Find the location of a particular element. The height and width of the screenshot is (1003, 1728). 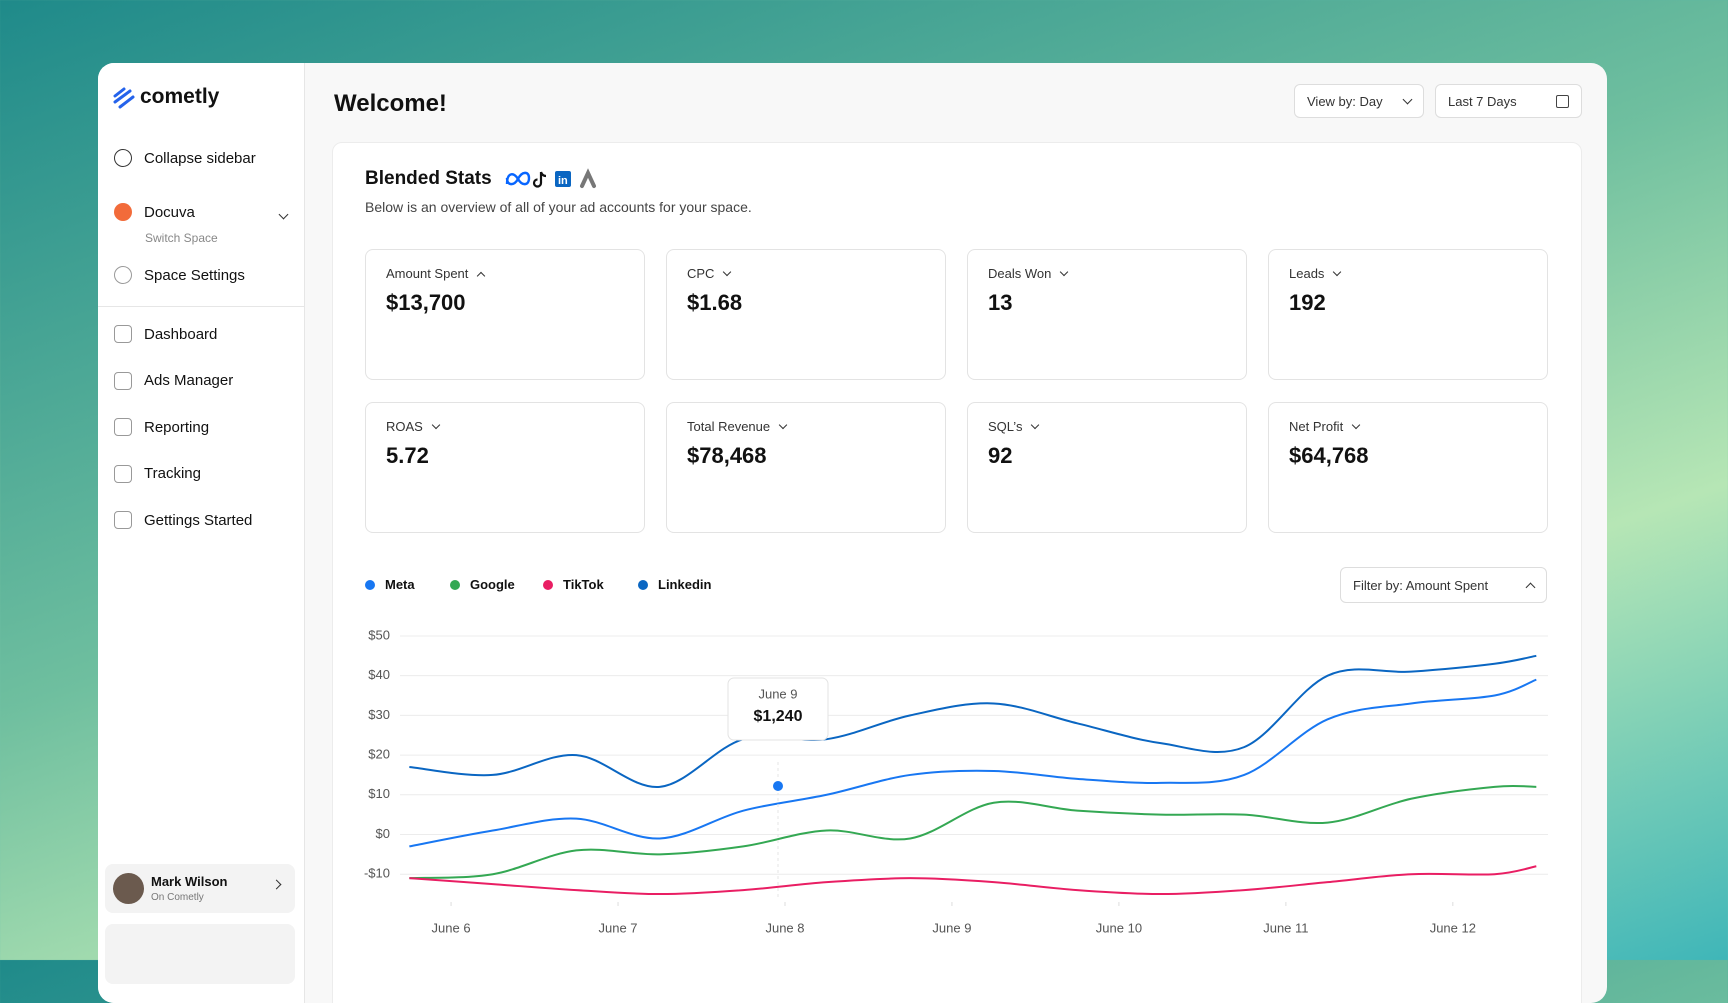

stat-value: 5.72 is located at coordinates (407, 455).